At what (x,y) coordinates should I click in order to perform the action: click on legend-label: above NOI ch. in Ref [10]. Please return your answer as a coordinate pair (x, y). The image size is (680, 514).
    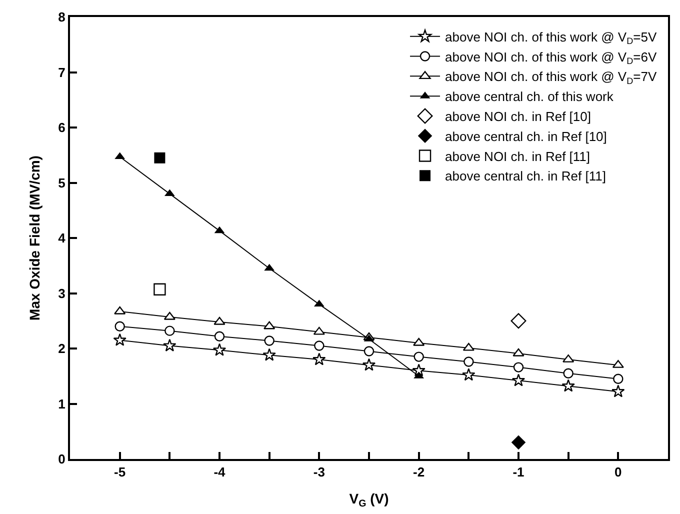
    Looking at the image, I should click on (518, 116).